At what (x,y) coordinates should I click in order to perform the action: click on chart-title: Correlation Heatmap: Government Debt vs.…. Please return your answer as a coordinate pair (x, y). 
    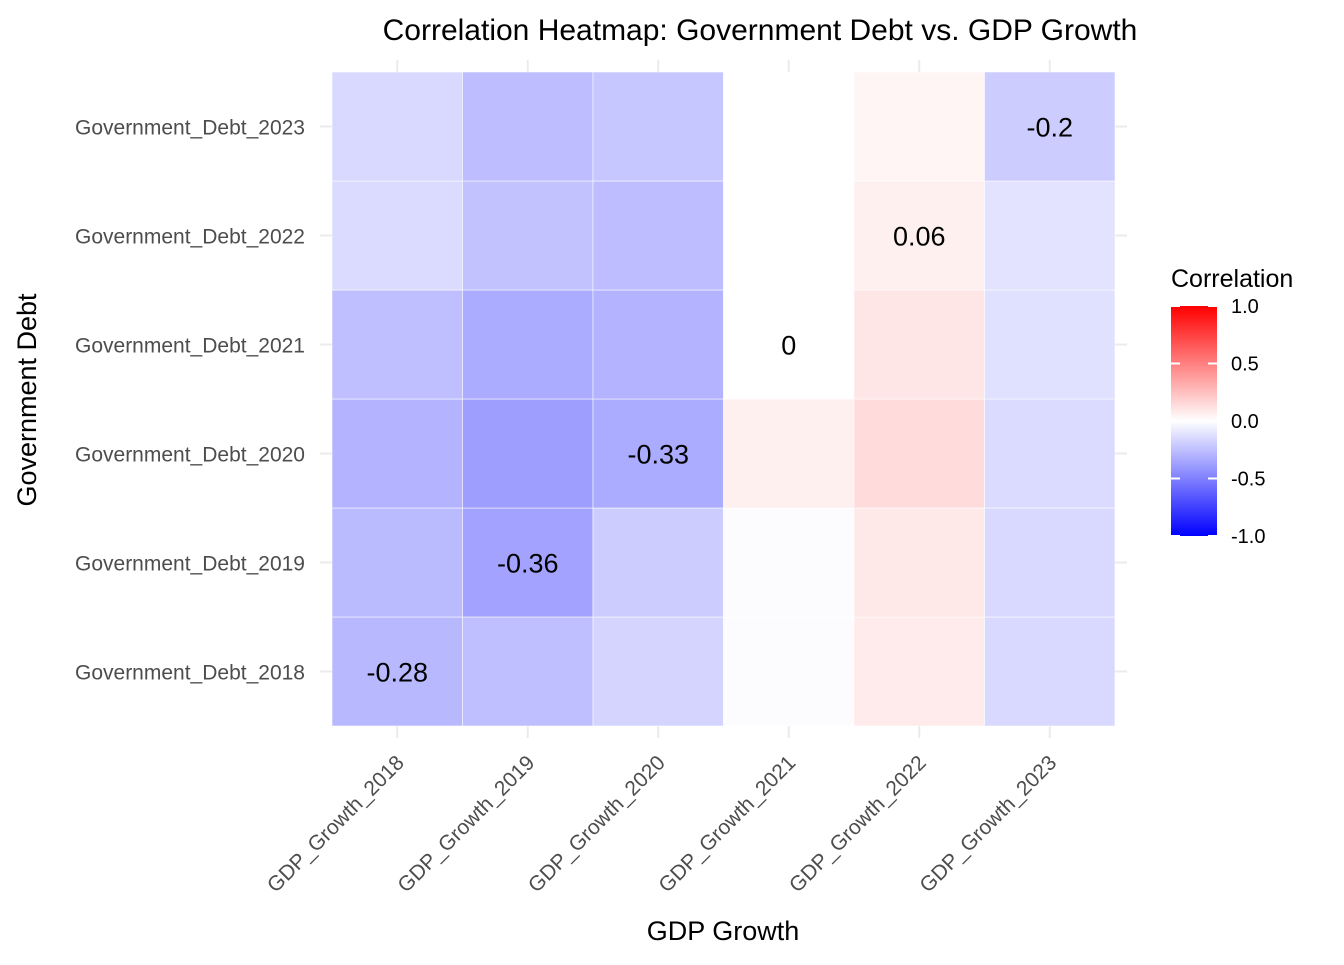
    Looking at the image, I should click on (760, 30).